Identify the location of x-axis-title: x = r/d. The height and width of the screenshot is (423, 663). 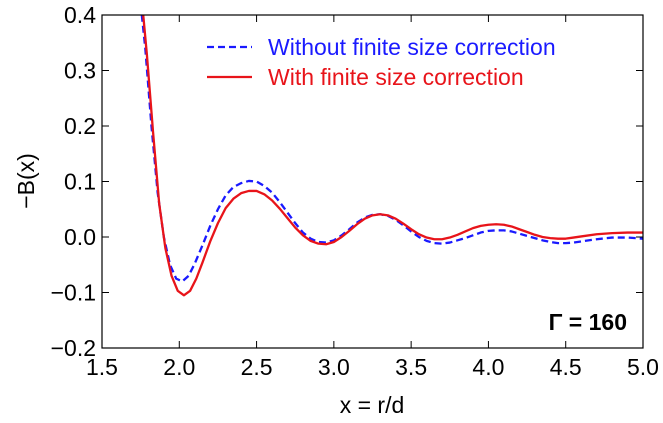
(372, 405).